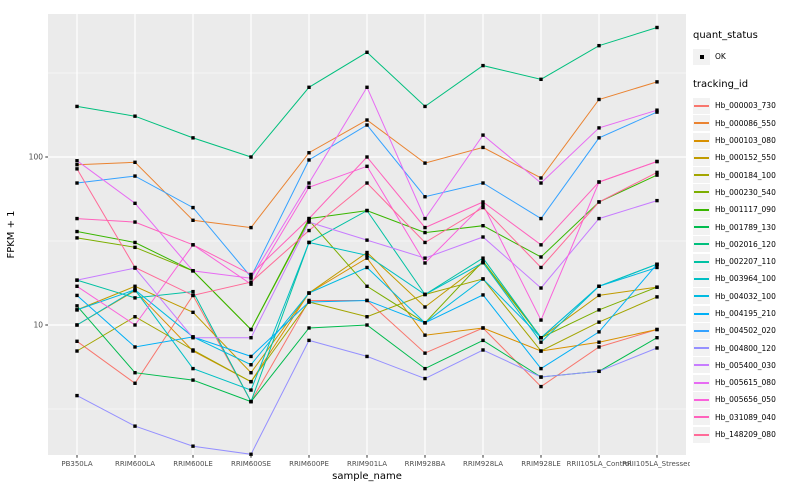 This screenshot has height=500, width=800. What do you see at coordinates (746, 175) in the screenshot?
I see `legend-item: Hb_000184_100` at bounding box center [746, 175].